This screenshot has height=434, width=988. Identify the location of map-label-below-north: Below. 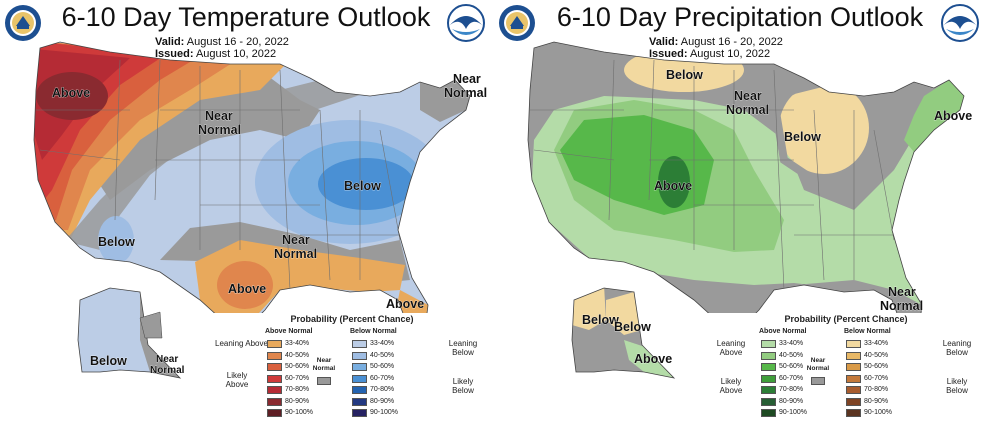
(684, 75).